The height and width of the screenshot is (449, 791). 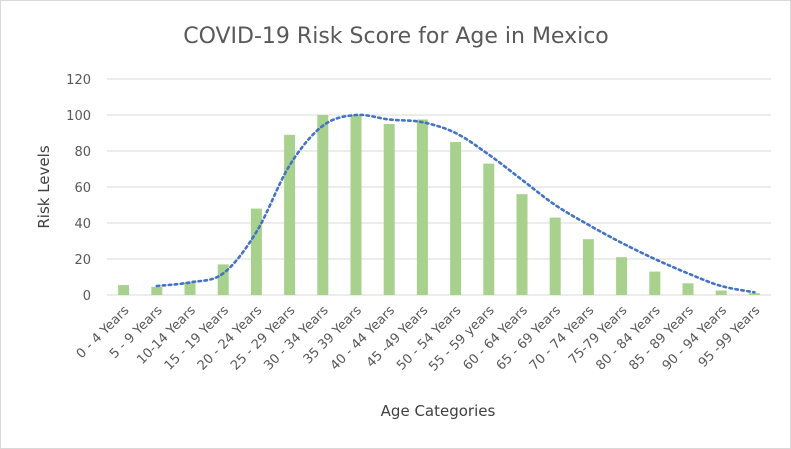 What do you see at coordinates (87, 296) in the screenshot?
I see `y-tick-label: 0` at bounding box center [87, 296].